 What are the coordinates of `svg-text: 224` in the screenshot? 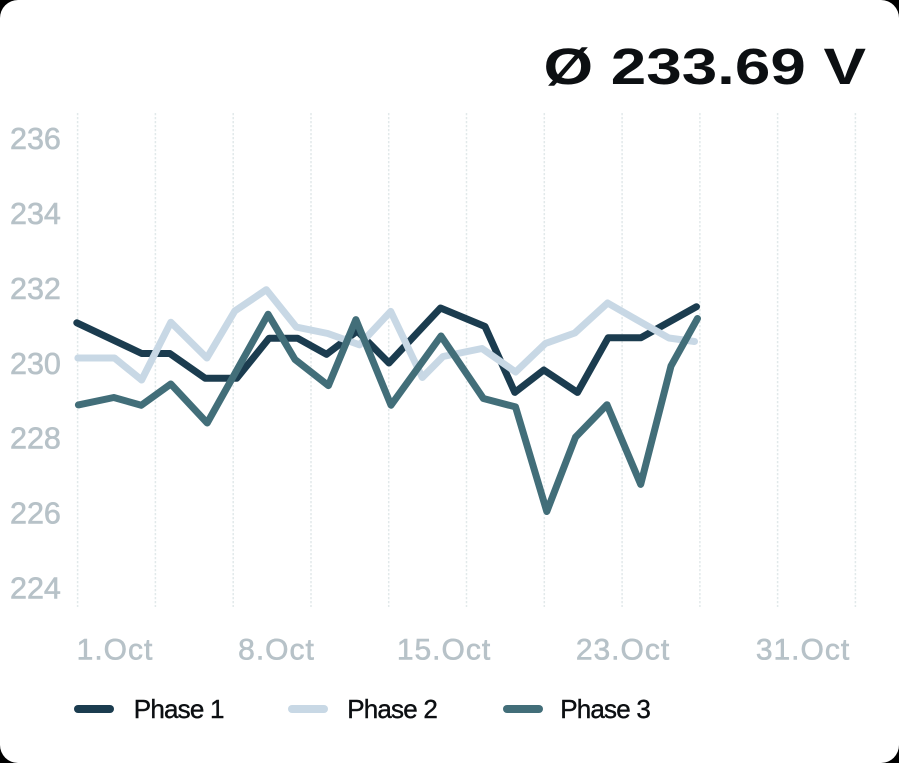 It's located at (35, 589).